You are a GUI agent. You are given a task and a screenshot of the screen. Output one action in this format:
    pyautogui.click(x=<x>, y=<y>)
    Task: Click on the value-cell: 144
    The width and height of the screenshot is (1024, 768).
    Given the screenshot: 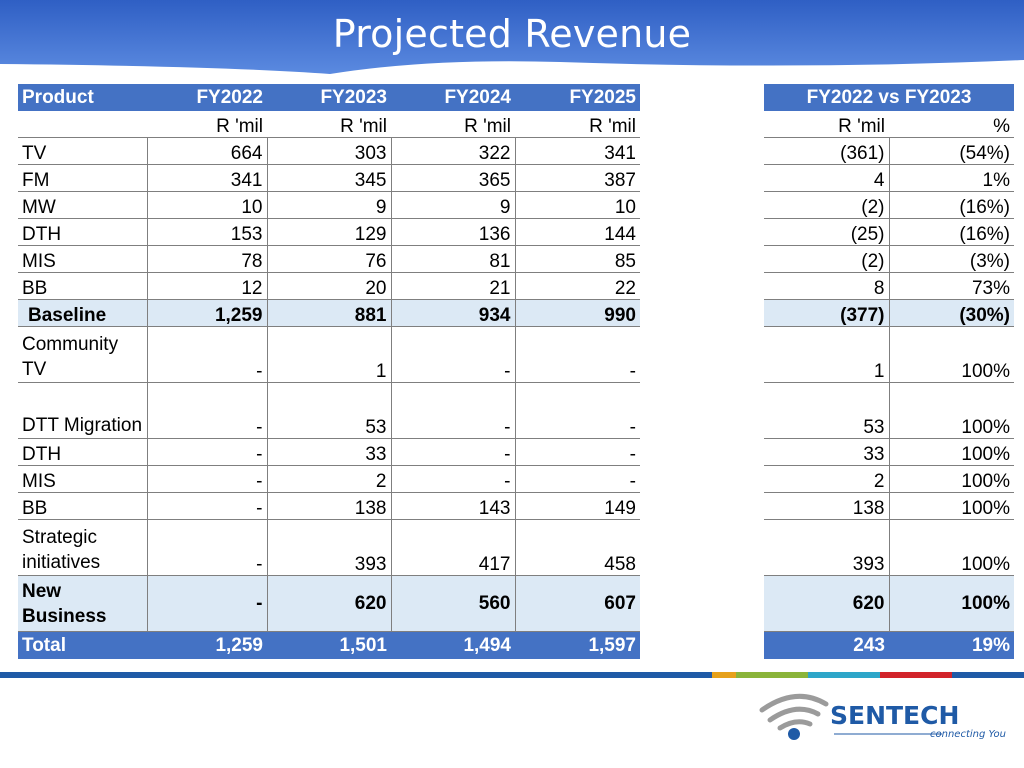 What is the action you would take?
    pyautogui.click(x=577, y=232)
    